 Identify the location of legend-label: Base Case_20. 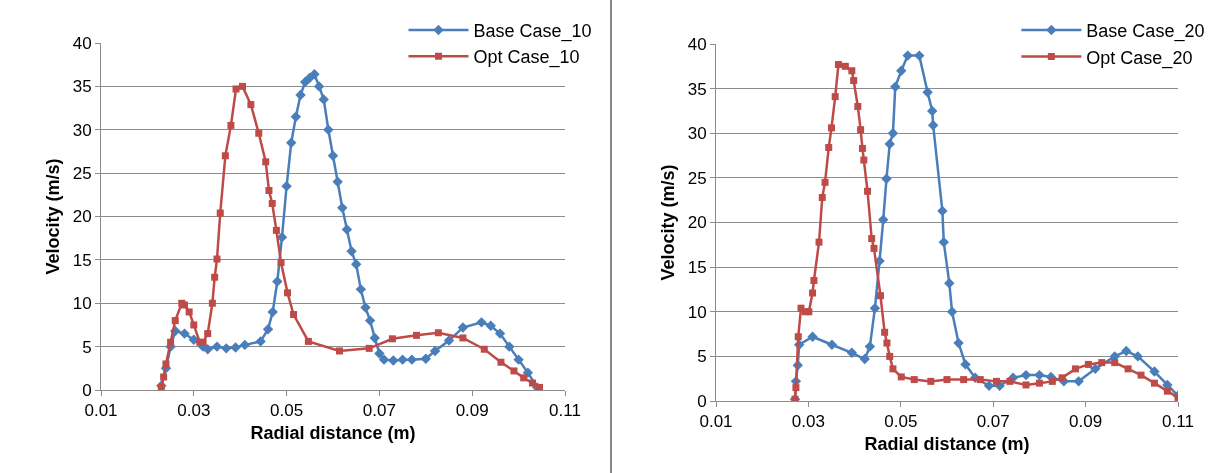
(1145, 32).